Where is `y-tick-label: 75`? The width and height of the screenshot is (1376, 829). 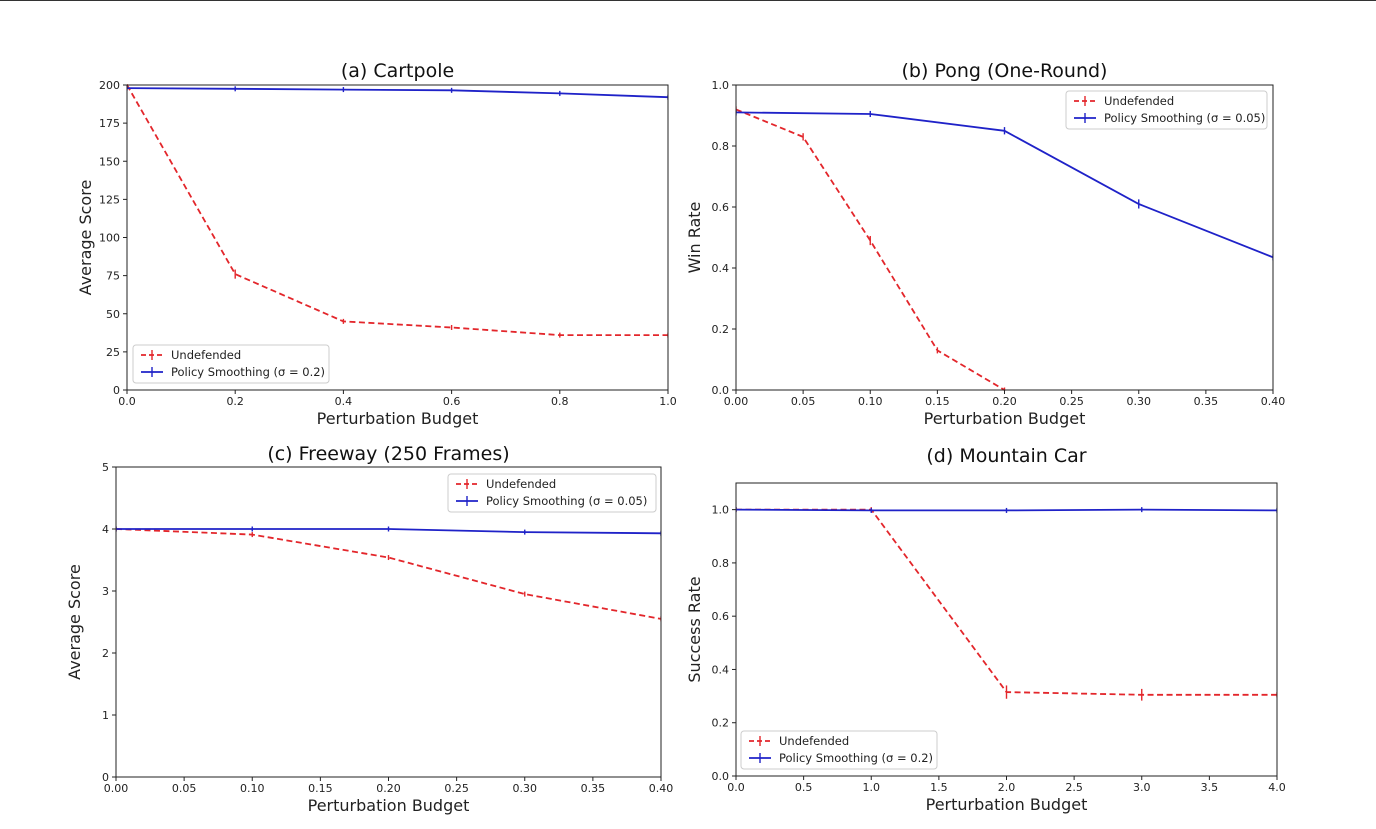 y-tick-label: 75 is located at coordinates (113, 276).